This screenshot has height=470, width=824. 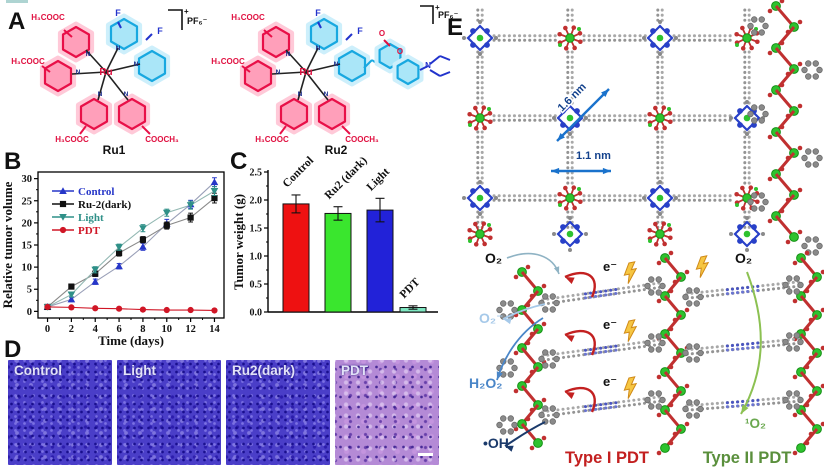 What do you see at coordinates (71, 329) in the screenshot?
I see `x-tick: 2` at bounding box center [71, 329].